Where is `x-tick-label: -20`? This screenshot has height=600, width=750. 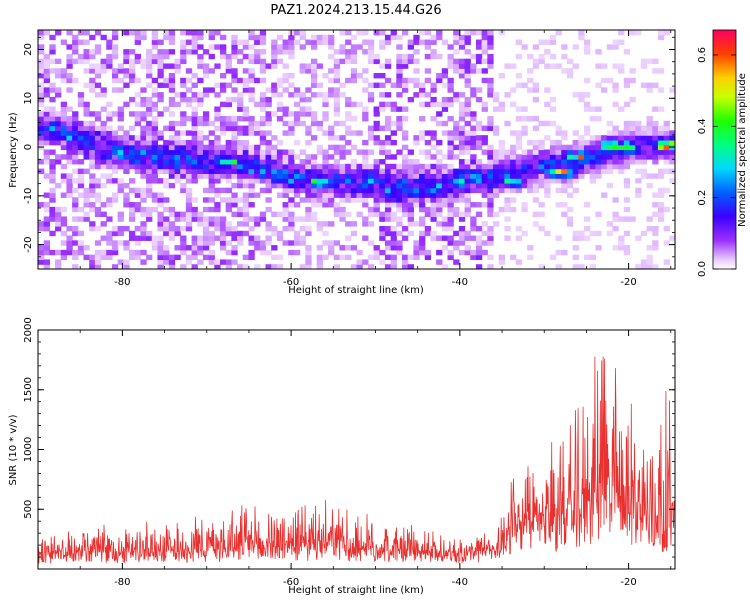 x-tick-label: -20 is located at coordinates (628, 282).